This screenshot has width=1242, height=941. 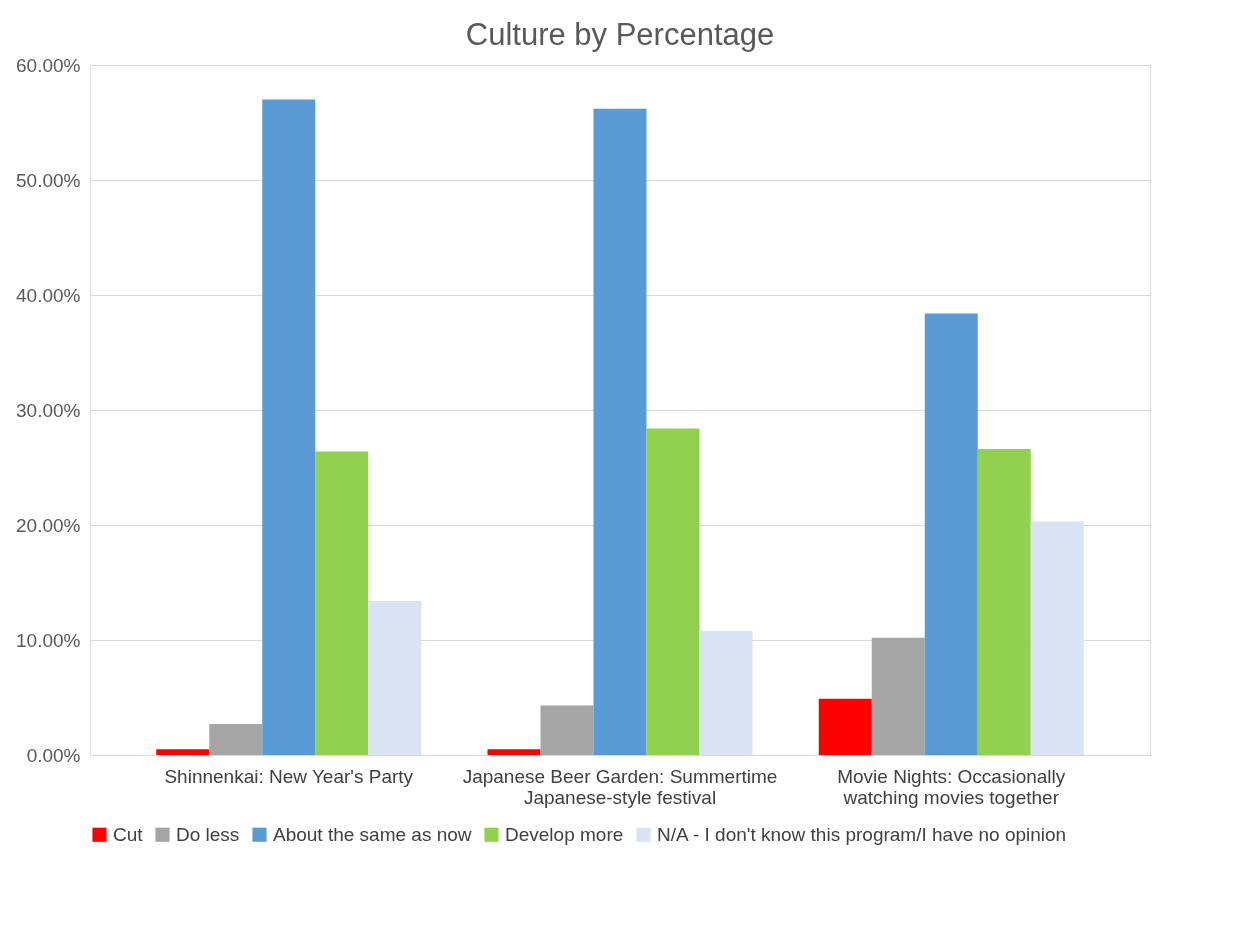 What do you see at coordinates (620, 786) in the screenshot?
I see `x-tick-label: Japanese Beer Garden: Summertime Japanese-style festival` at bounding box center [620, 786].